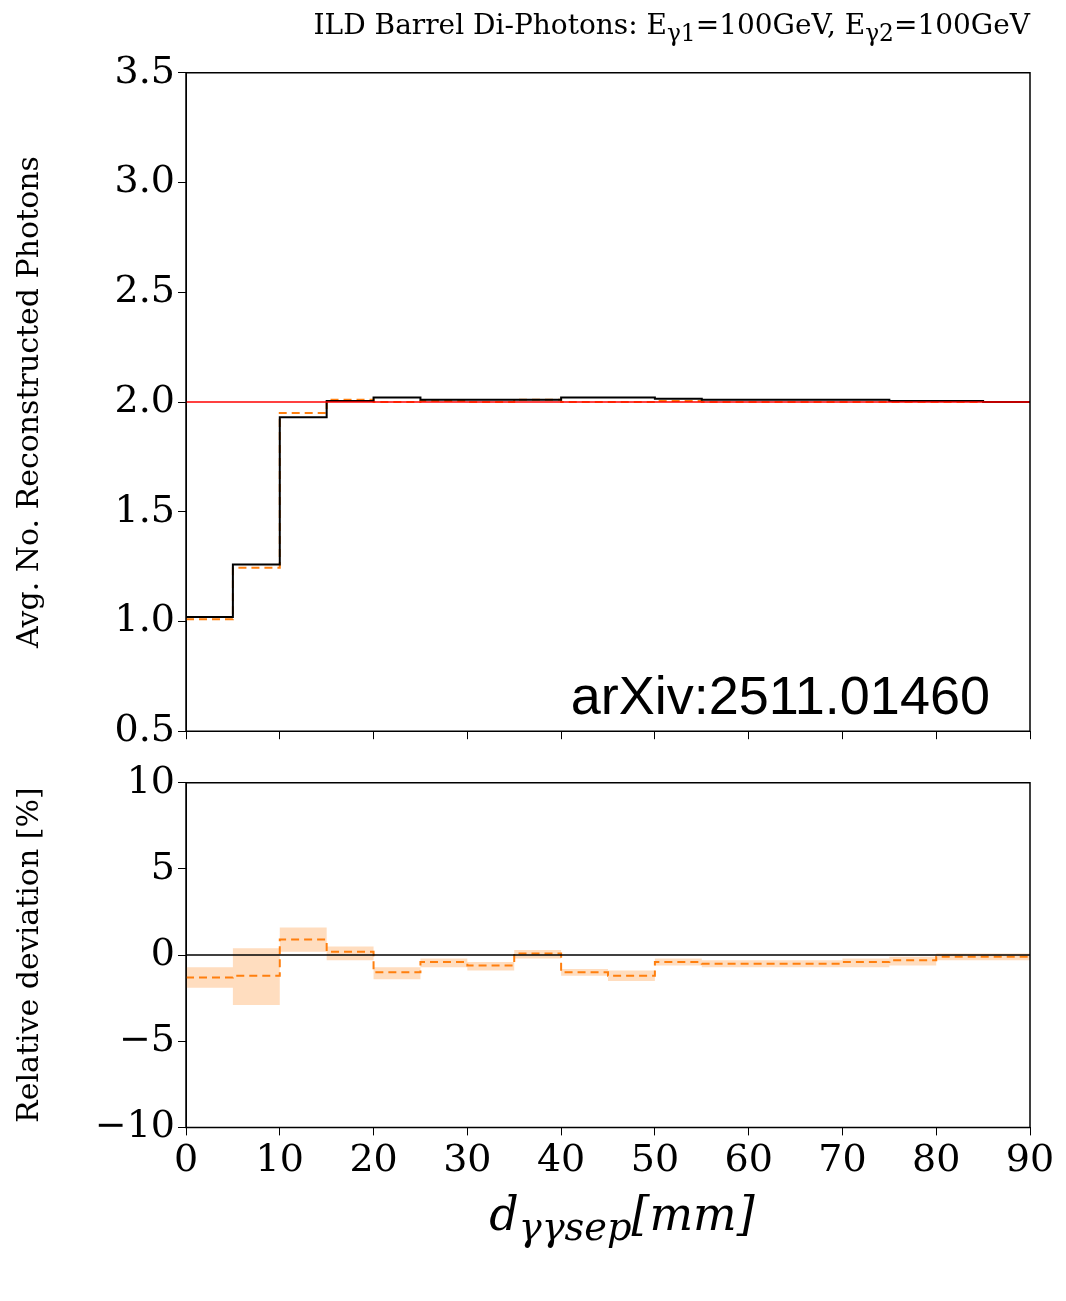 The width and height of the screenshot is (1066, 1301). I want to click on y-tick-label: 3.5, so click(144, 69).